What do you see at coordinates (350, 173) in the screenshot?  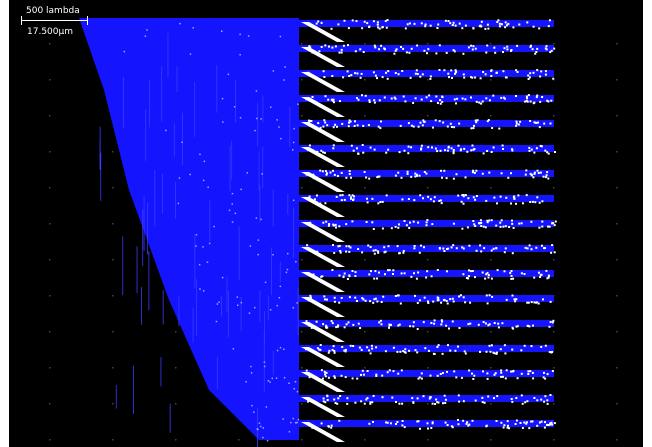 I see `metal-stripe` at bounding box center [350, 173].